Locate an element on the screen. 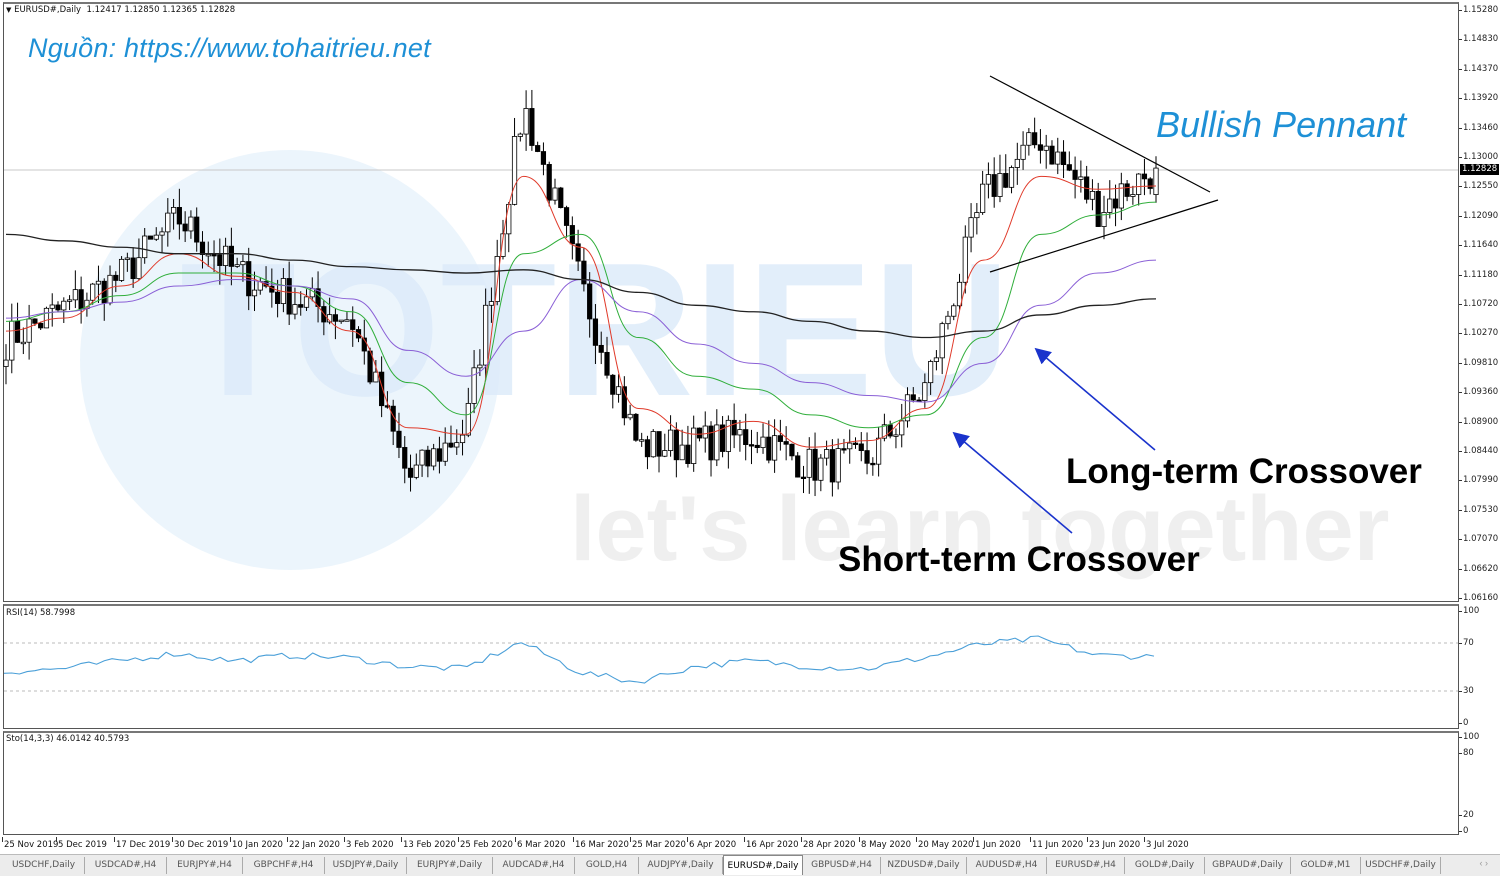  tab-nzdusd-daily: NZDUSD#,Daily is located at coordinates (924, 865).